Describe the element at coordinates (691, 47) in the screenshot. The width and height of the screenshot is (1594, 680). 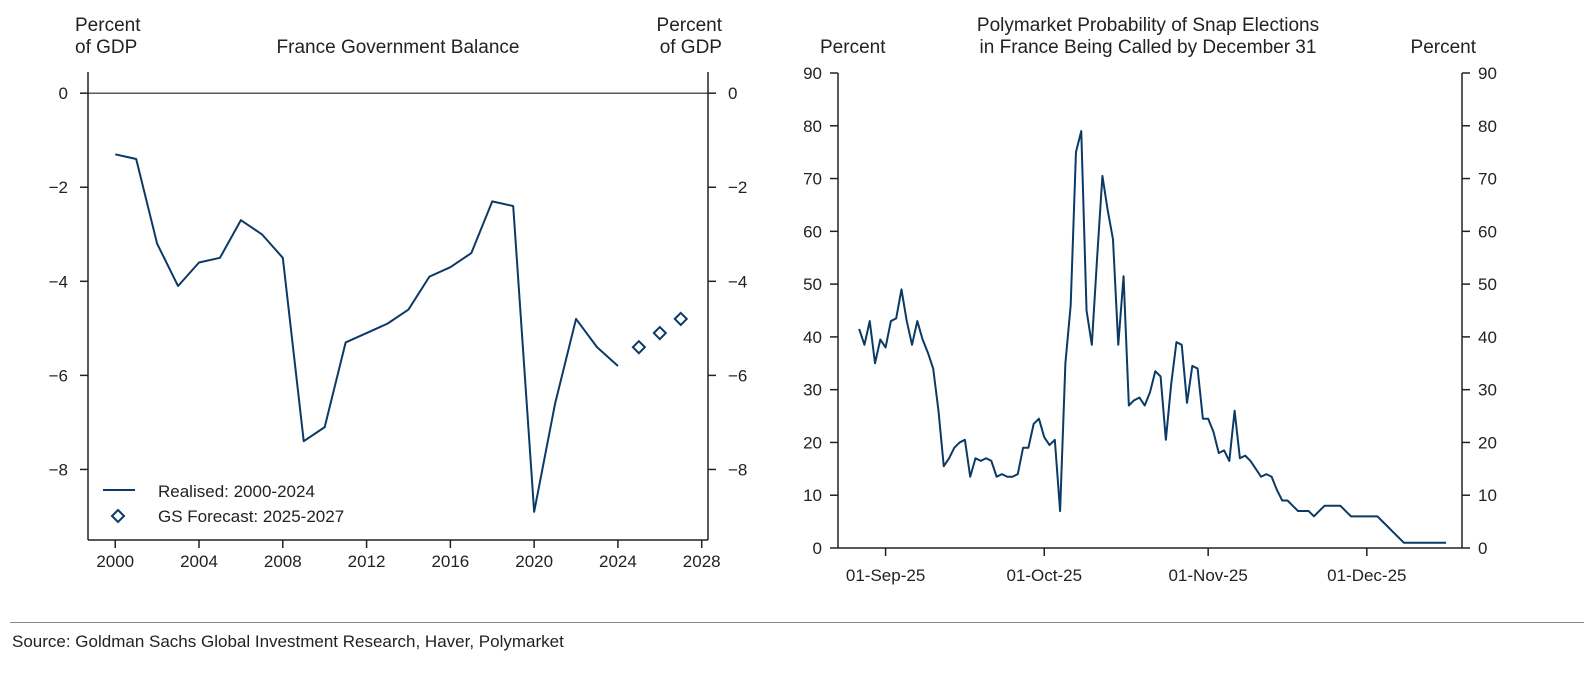
I see `left-ylabel-right-2: of GDP` at that location.